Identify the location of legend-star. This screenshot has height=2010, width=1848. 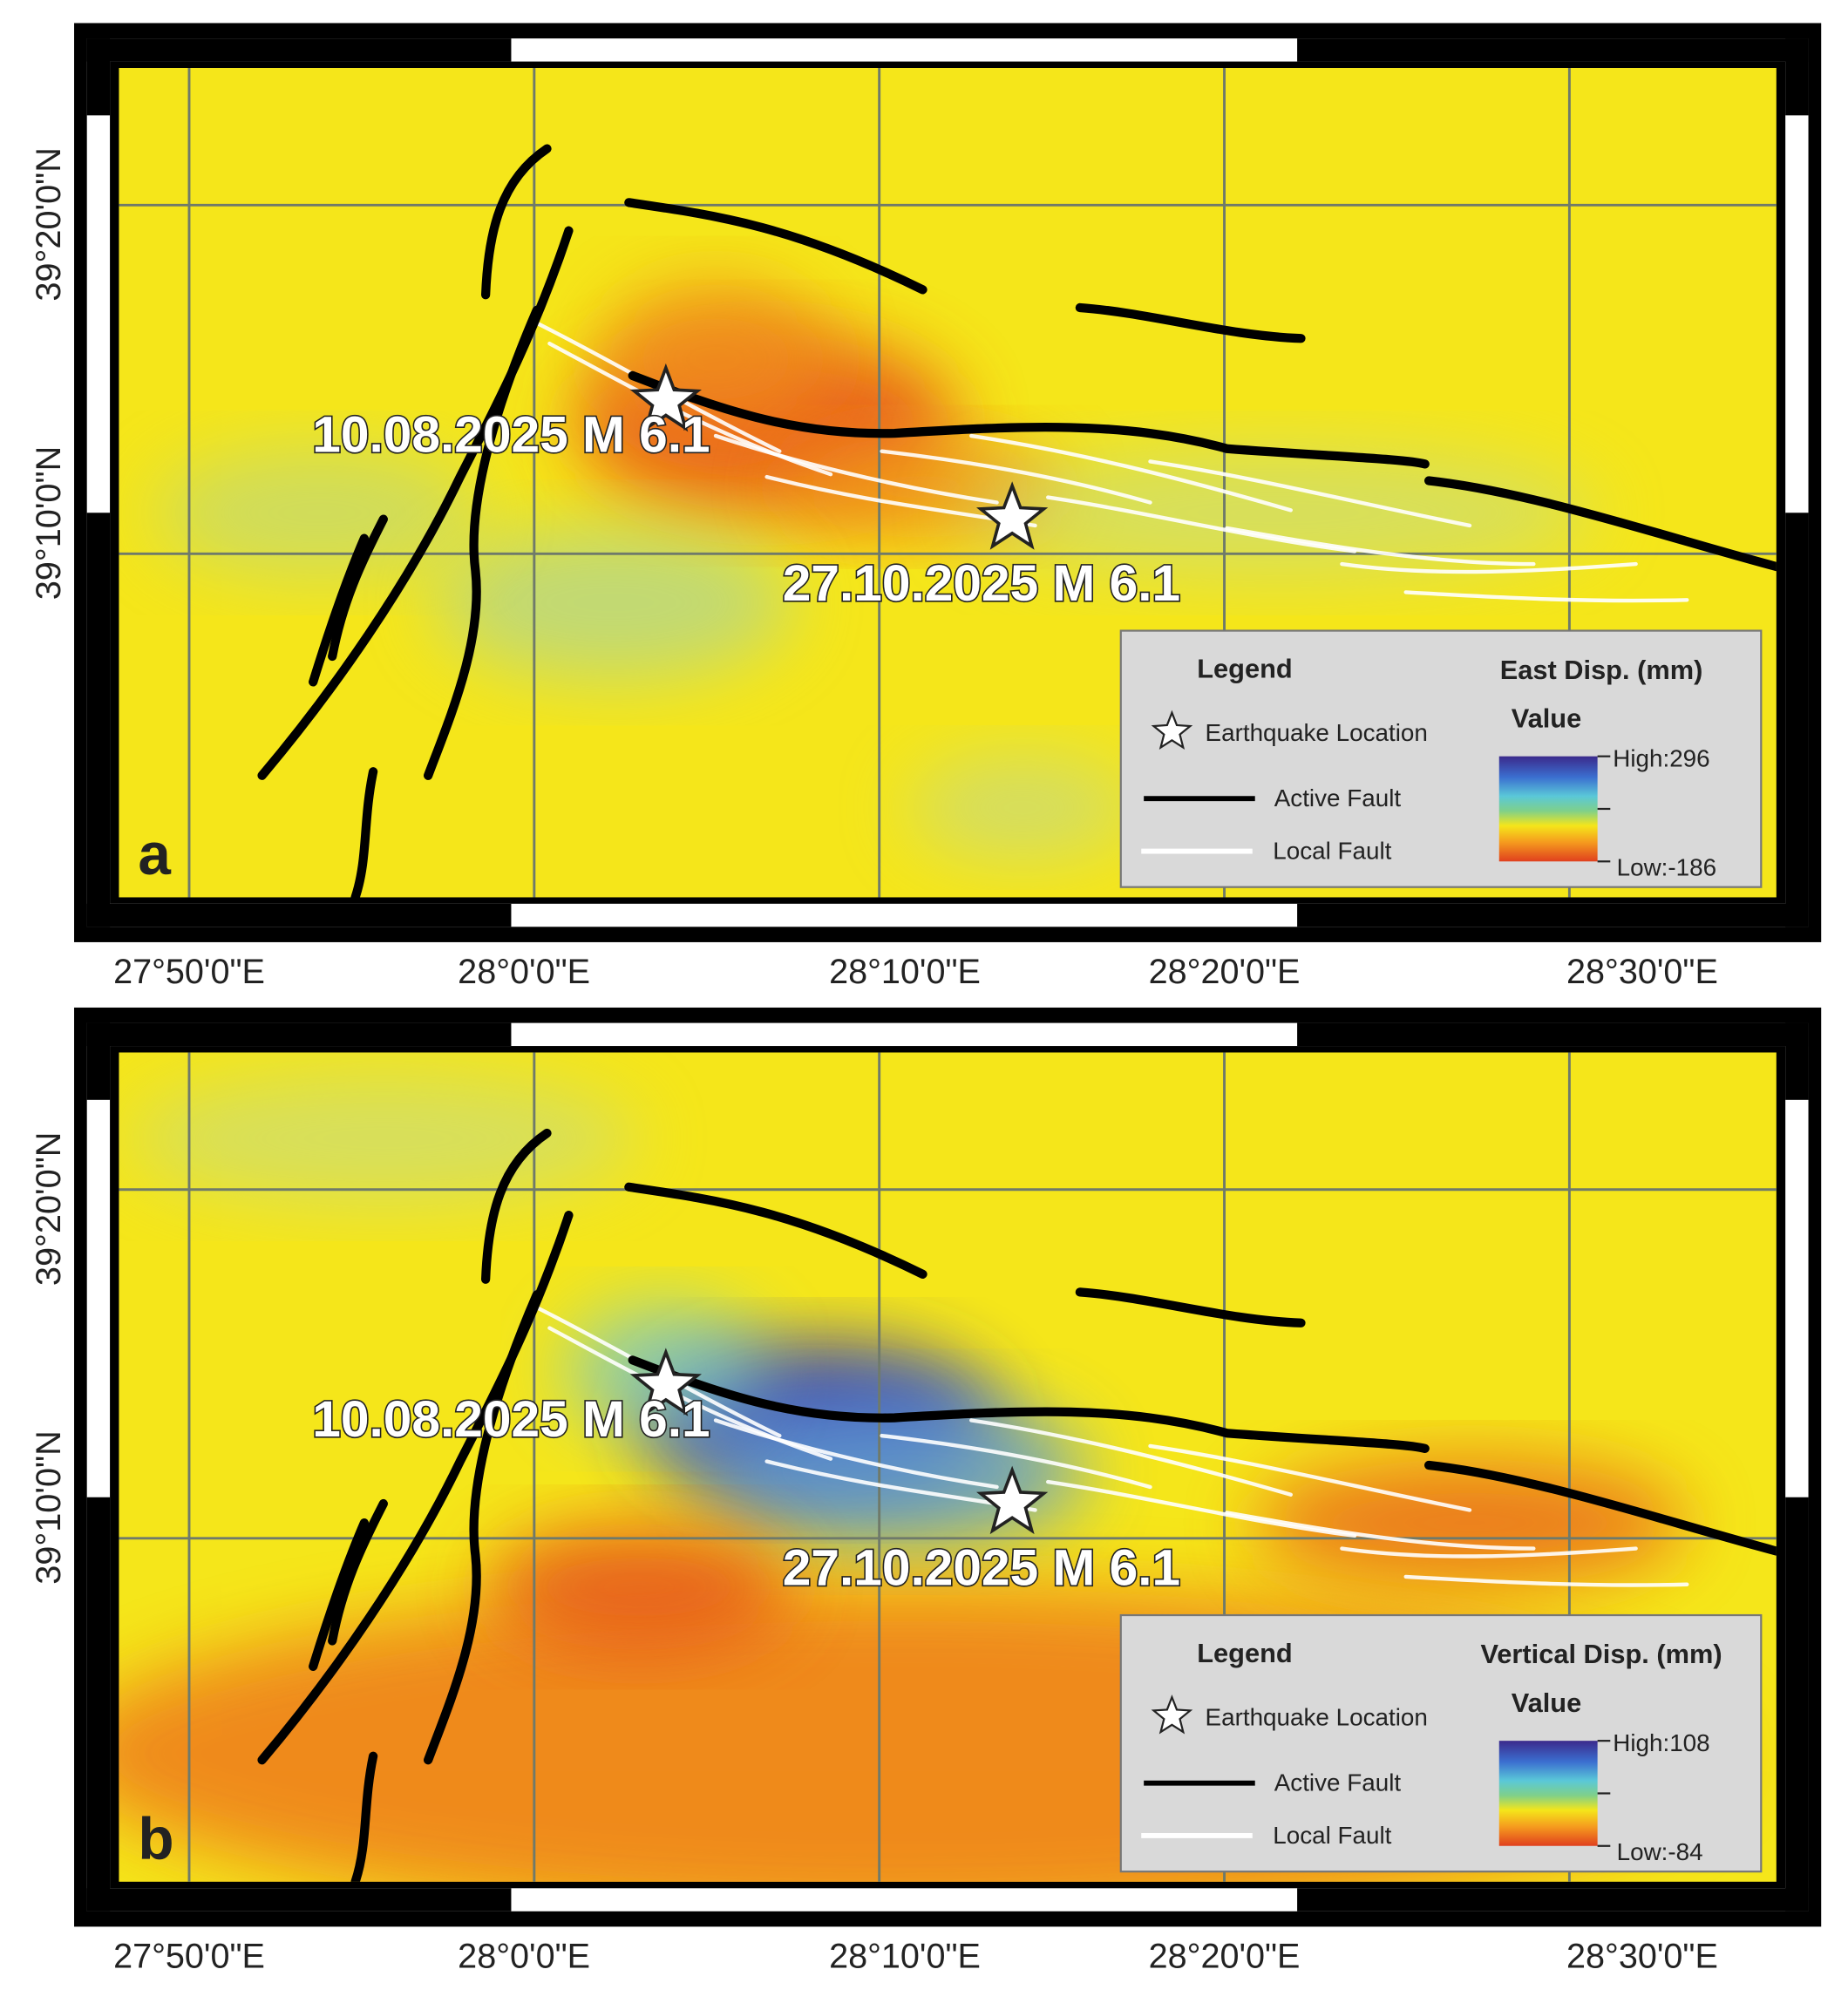
(1172, 1714).